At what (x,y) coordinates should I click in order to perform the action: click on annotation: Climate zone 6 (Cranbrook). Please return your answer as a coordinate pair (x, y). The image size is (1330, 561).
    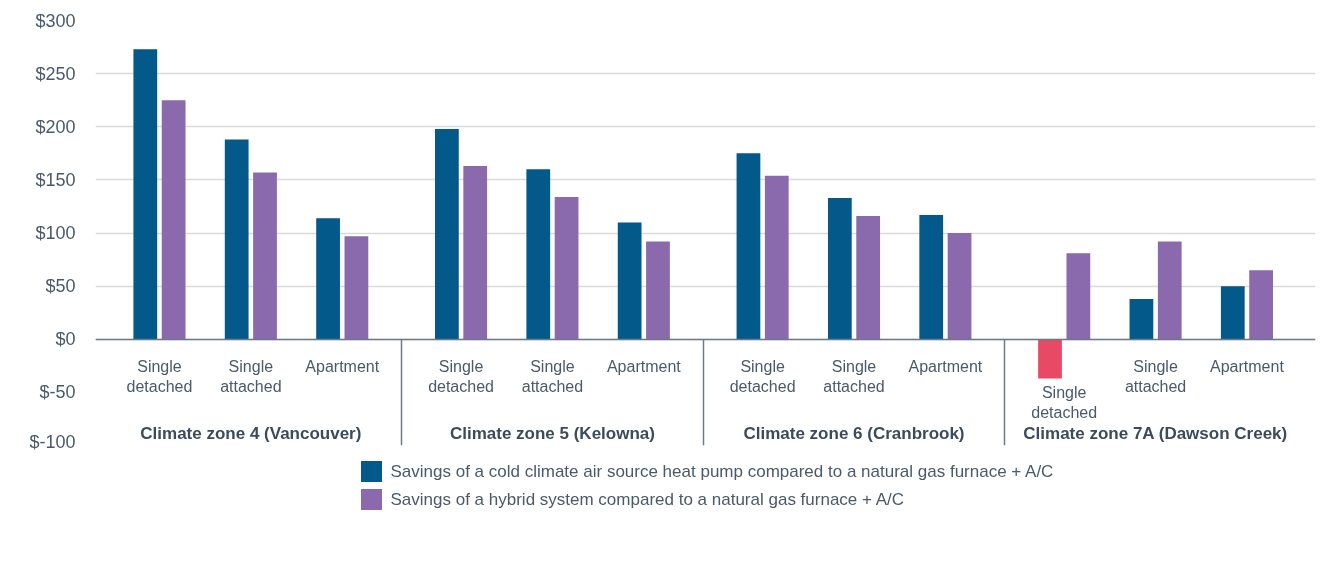
    Looking at the image, I should click on (854, 434).